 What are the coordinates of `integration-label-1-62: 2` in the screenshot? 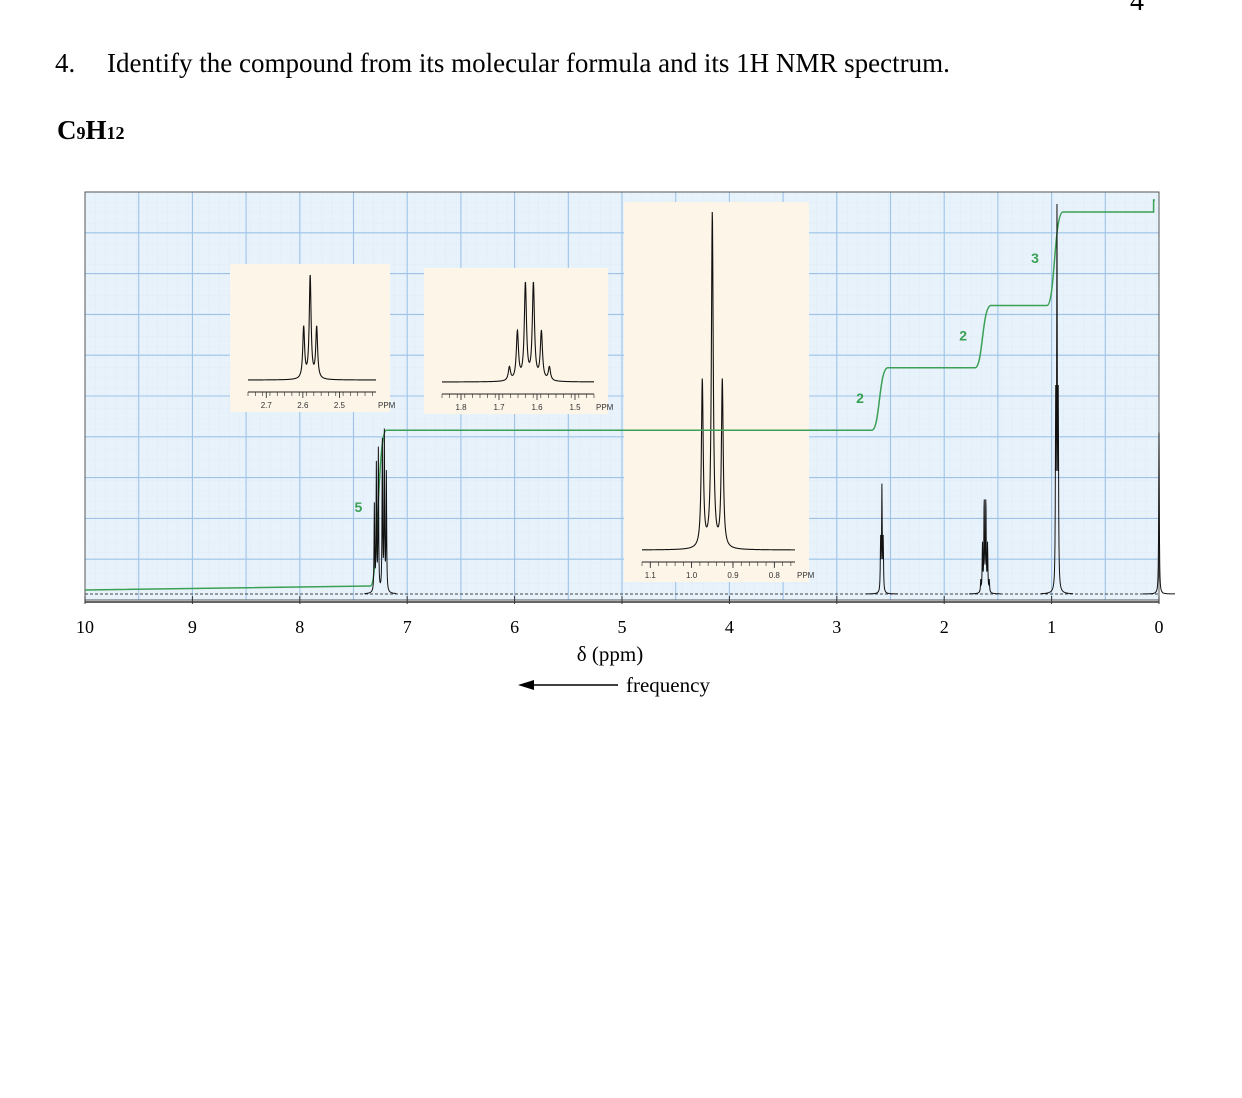 It's located at (963, 336).